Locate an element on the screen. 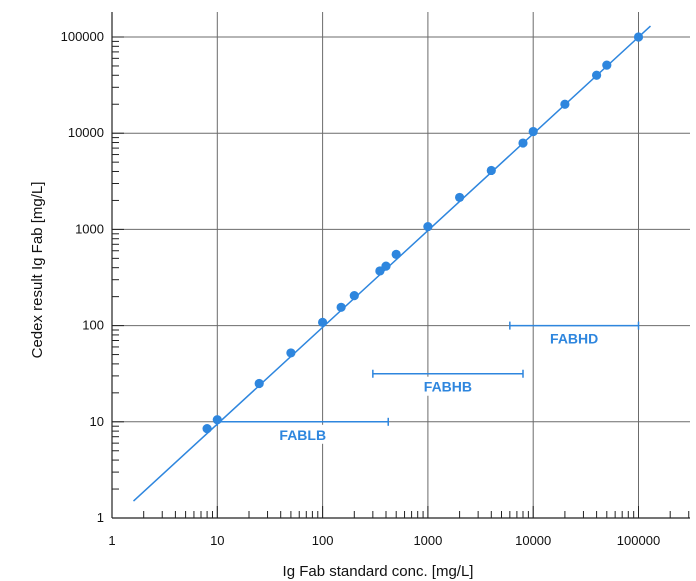 The height and width of the screenshot is (581, 696). x-tick-label: 1 is located at coordinates (111, 540).